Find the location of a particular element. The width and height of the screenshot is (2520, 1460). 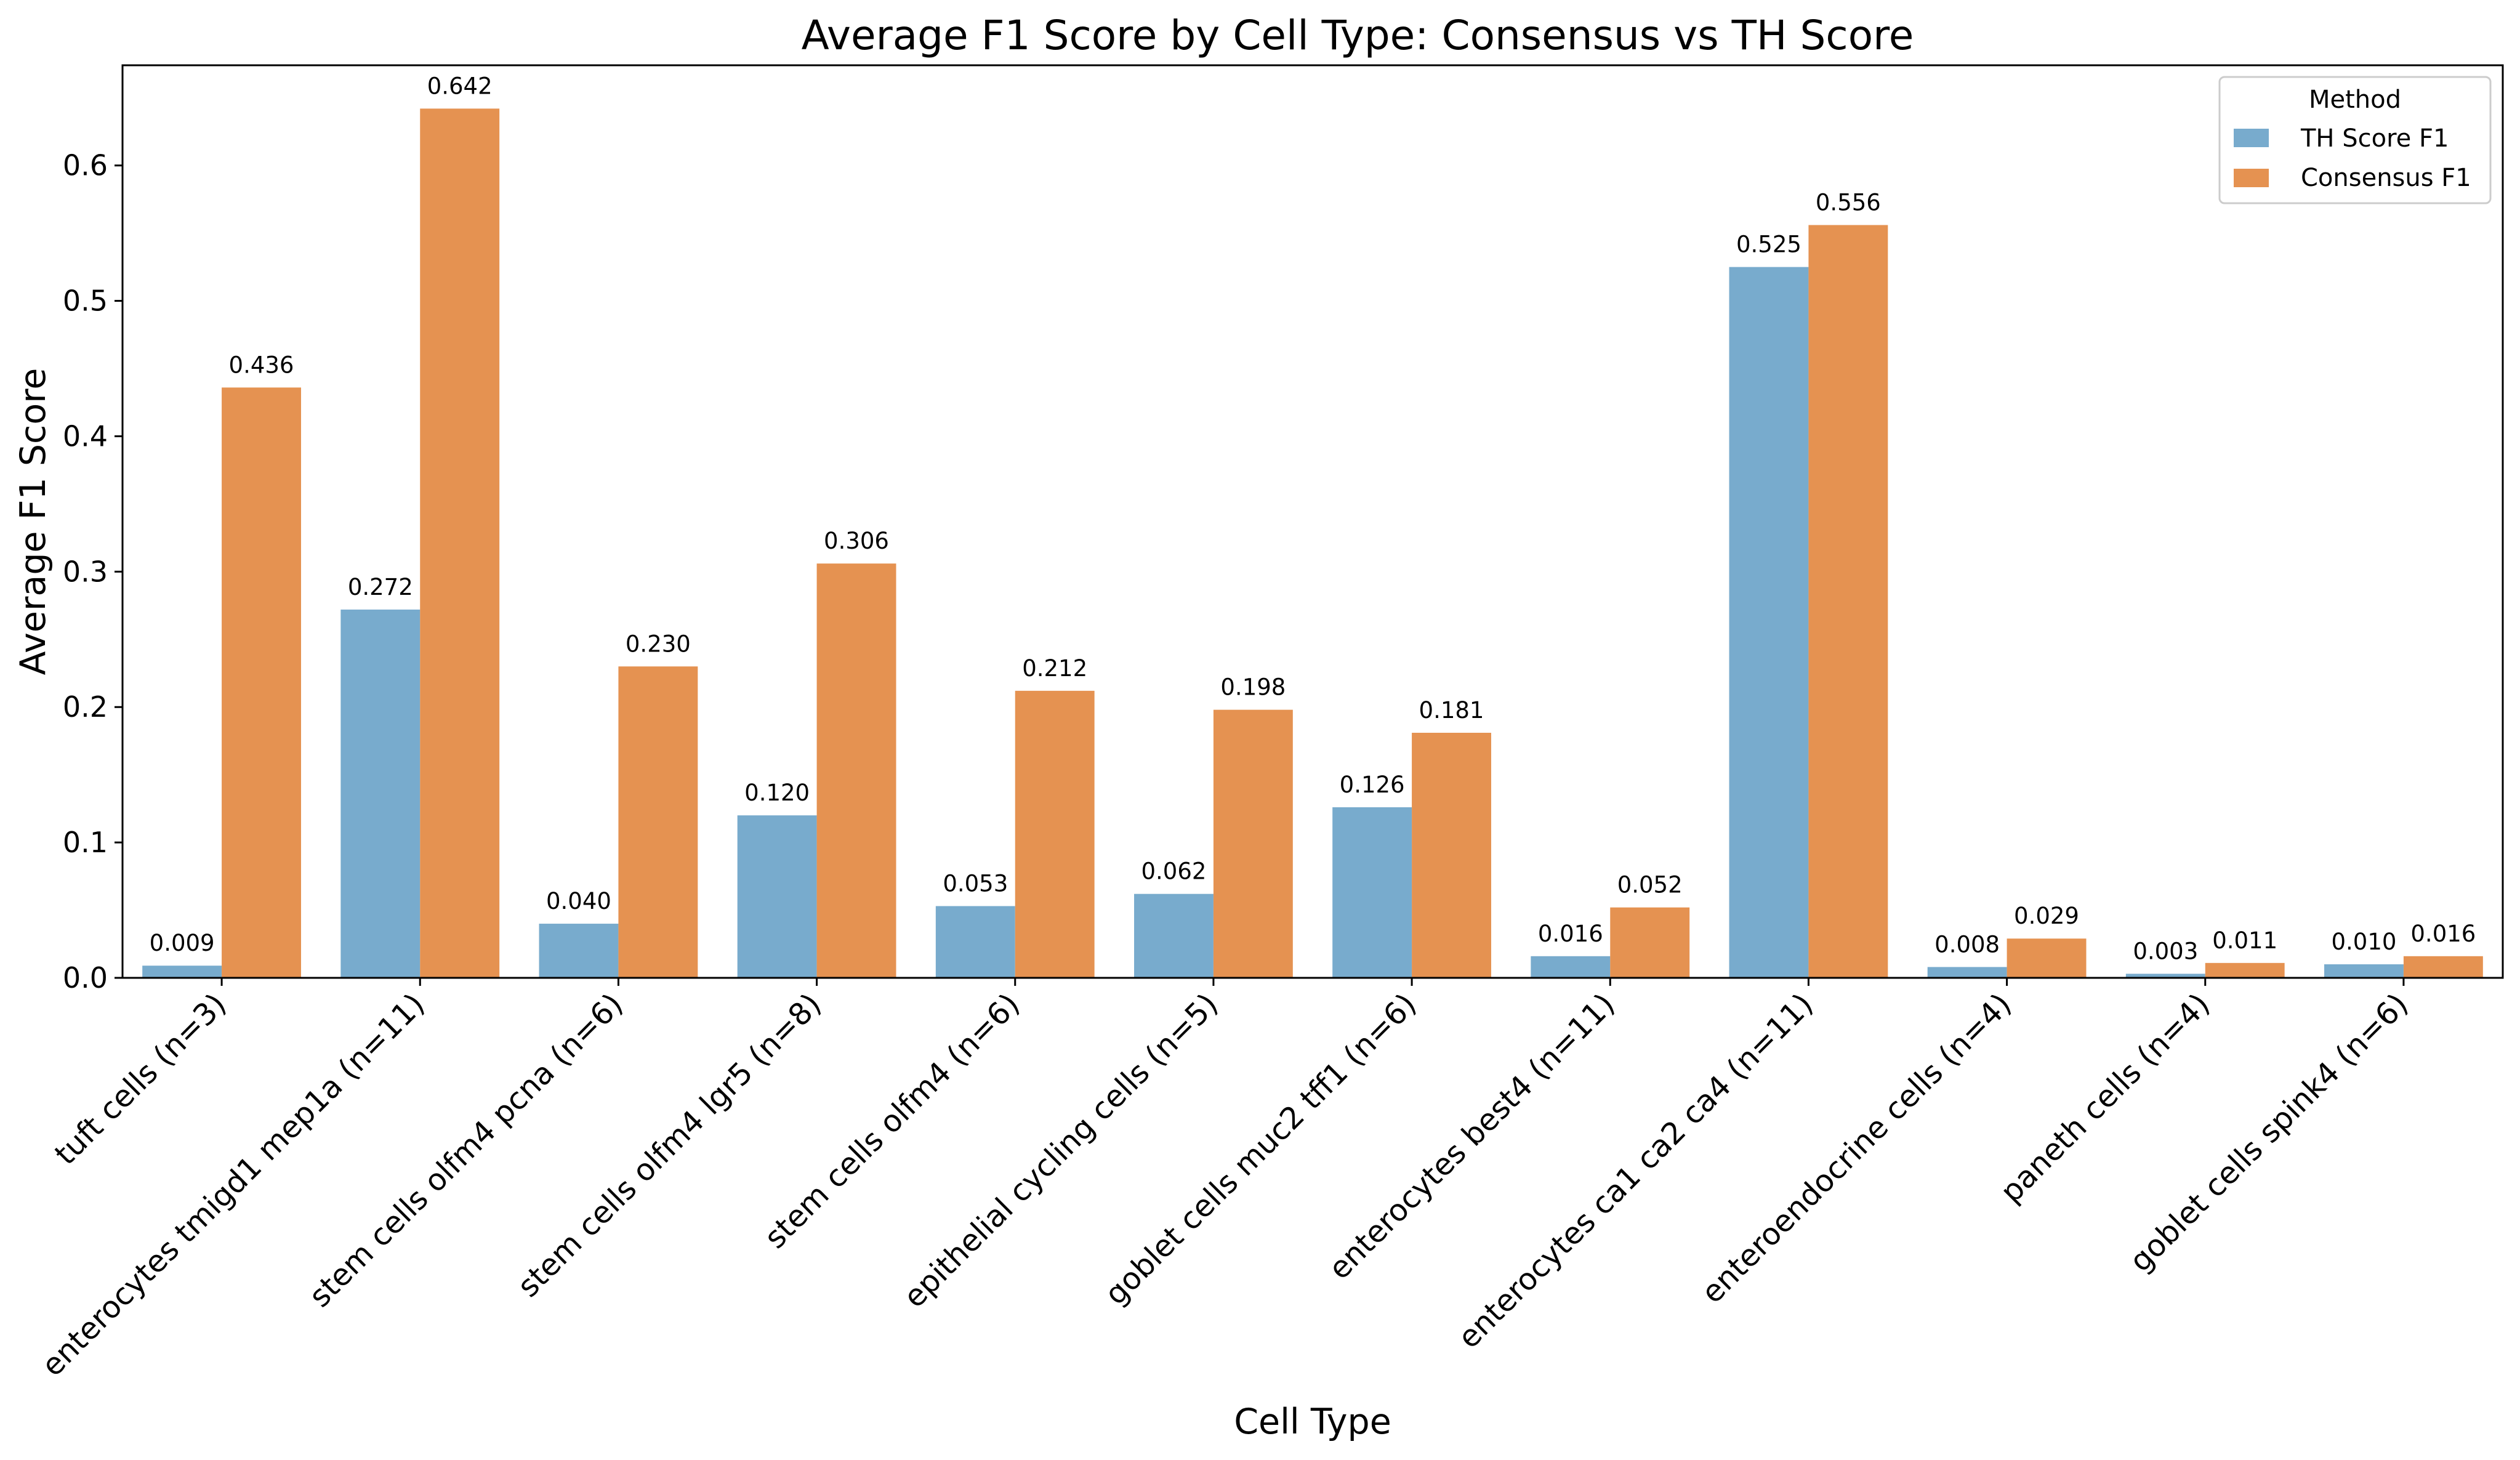

y-tick-label-6: 0.6 is located at coordinates (85, 166).